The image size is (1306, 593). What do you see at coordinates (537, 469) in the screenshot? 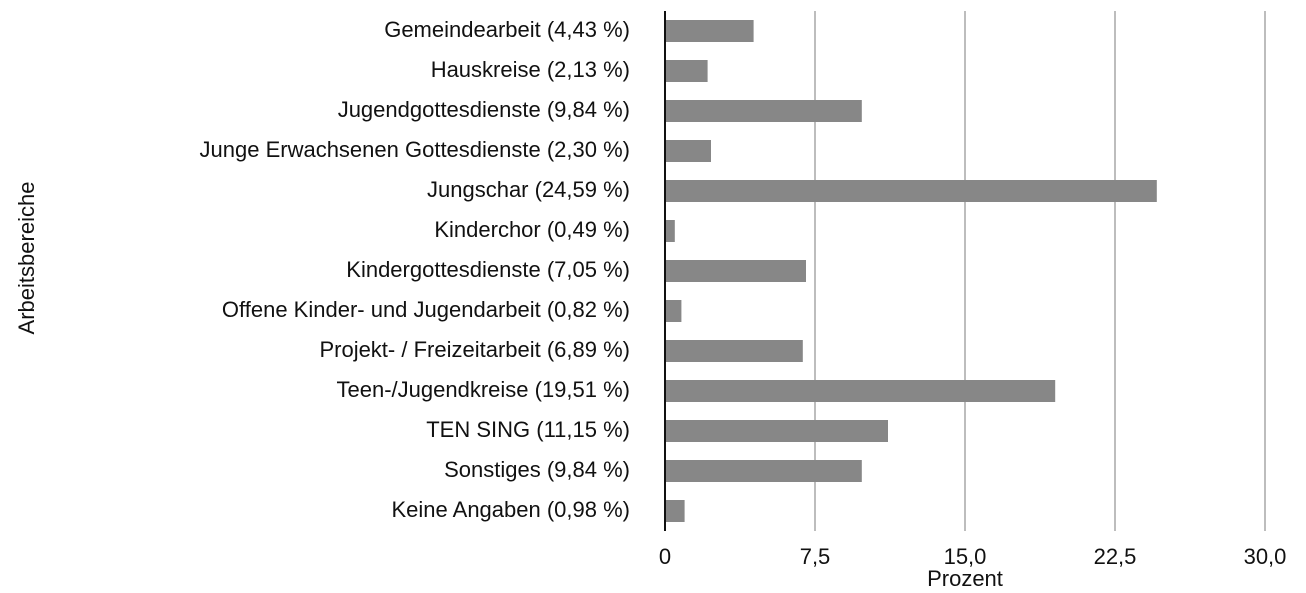
I see `y-tick-label: Sonstiges (9,84 %)` at bounding box center [537, 469].